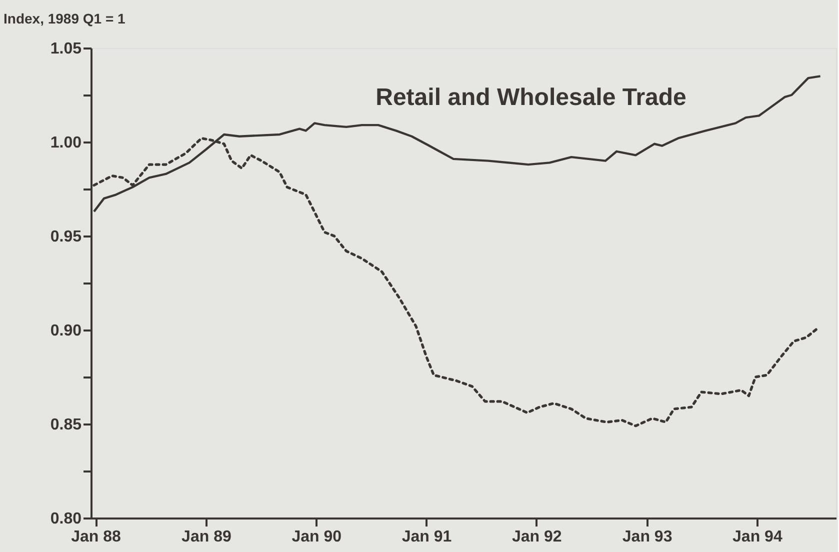 The image size is (839, 552). Describe the element at coordinates (317, 537) in the screenshot. I see `x-tick-label: Jan 90` at that location.